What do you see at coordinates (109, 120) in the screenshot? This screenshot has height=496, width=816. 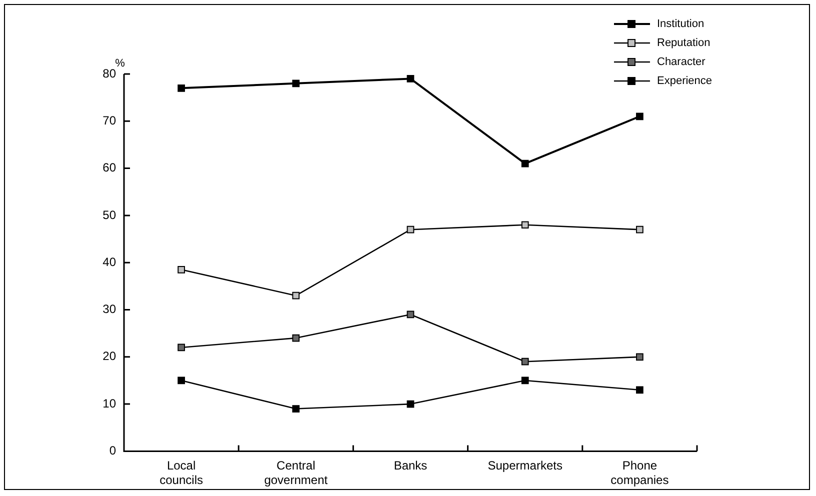 I see `y-tick-label: 70` at bounding box center [109, 120].